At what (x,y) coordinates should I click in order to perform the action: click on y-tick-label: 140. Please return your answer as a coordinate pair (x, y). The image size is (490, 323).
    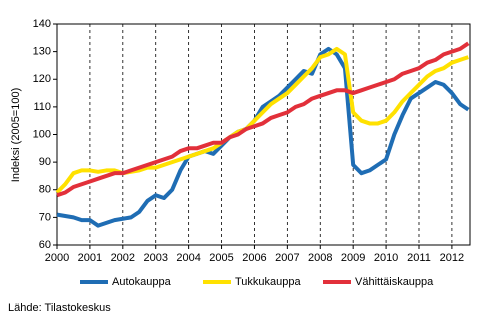
    Looking at the image, I should click on (42, 24).